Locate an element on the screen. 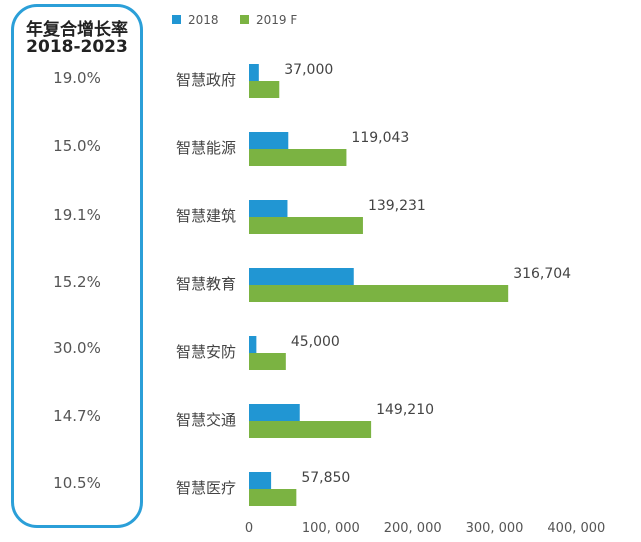  category-label-6: 智慧医疗 is located at coordinates (206, 488).